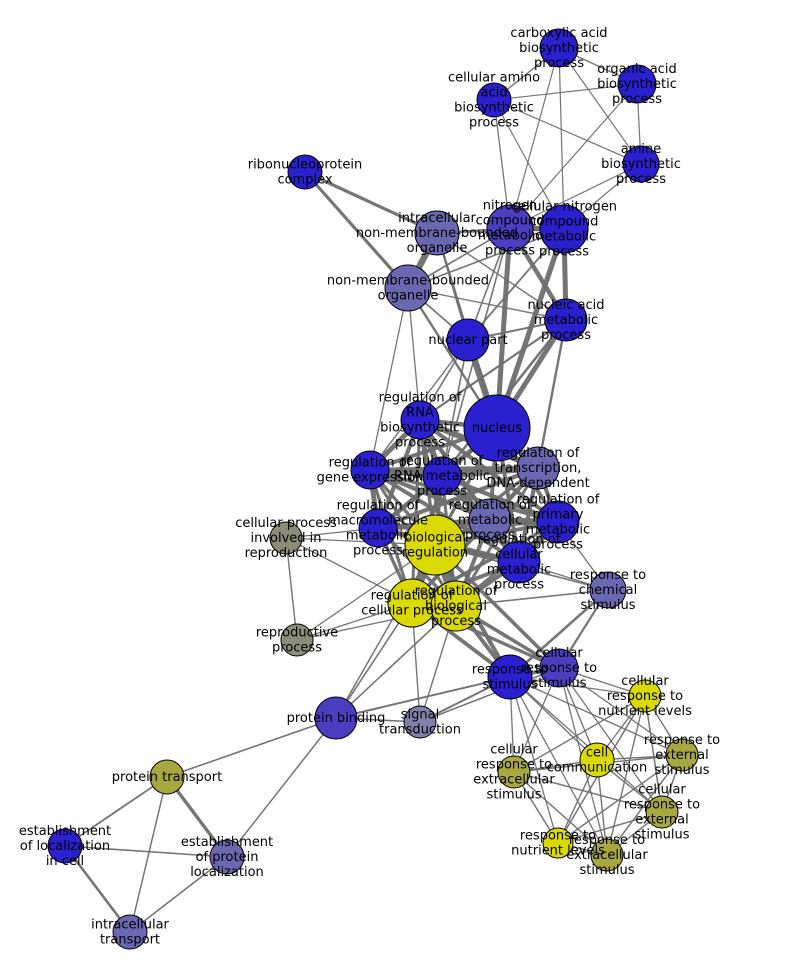 The image size is (786, 971). I want to click on graph-node-biological-regulation, so click(435, 545).